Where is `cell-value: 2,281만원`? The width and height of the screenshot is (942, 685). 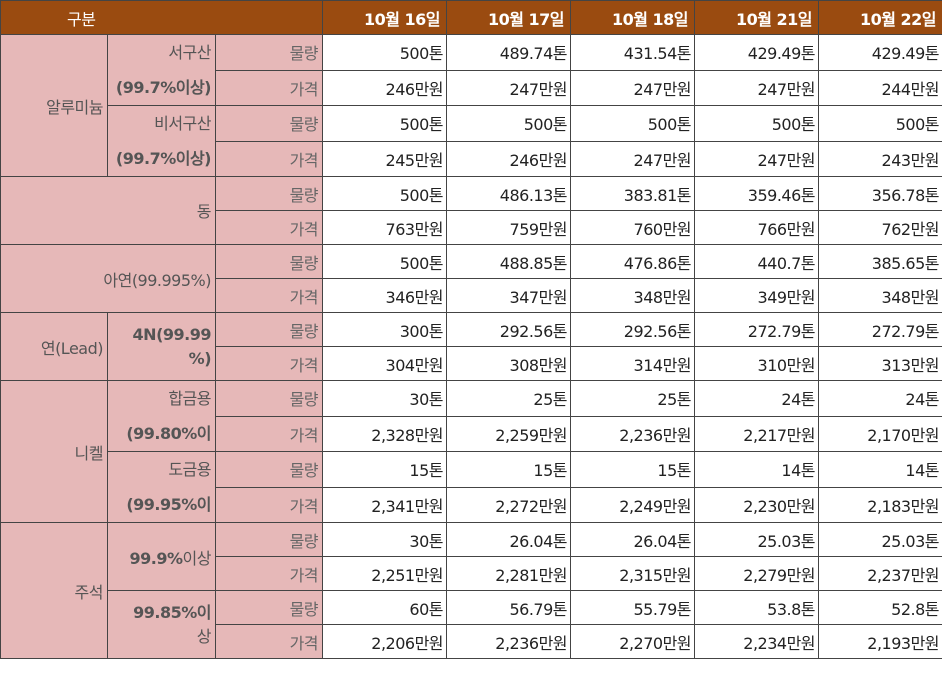 cell-value: 2,281만원 is located at coordinates (509, 573).